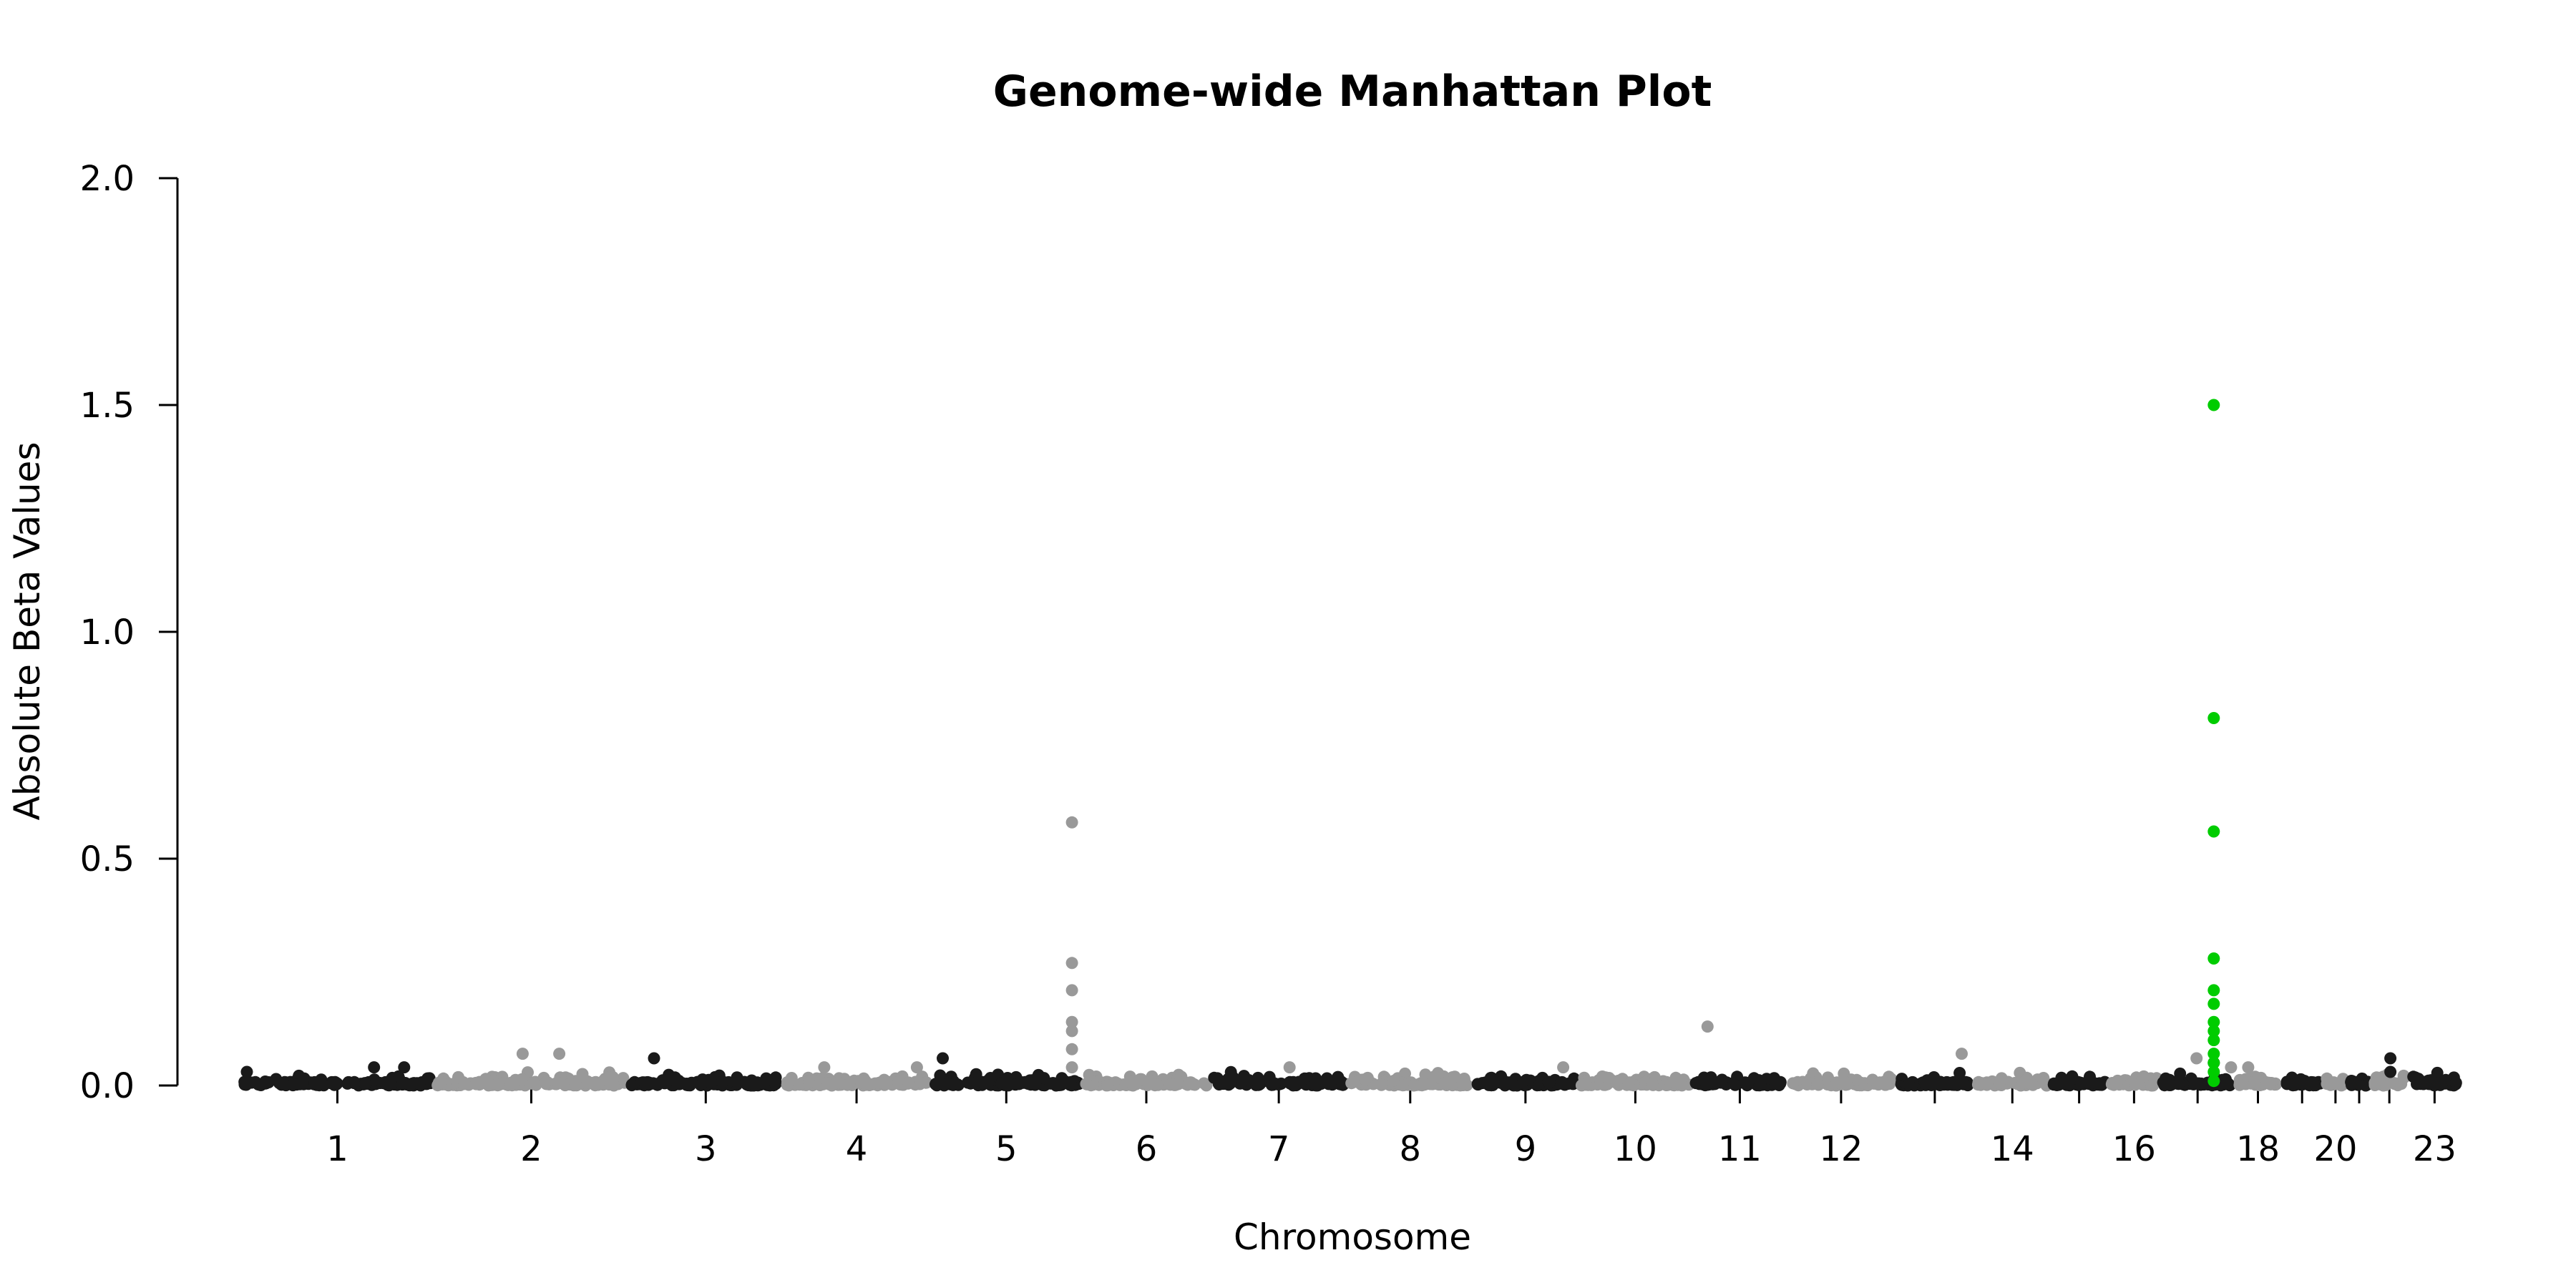  What do you see at coordinates (1391, 1127) in the screenshot?
I see `x-axis: 1 2 3 4 5 6 7 8 9 10 11 12 14 16 18 20 23` at bounding box center [1391, 1127].